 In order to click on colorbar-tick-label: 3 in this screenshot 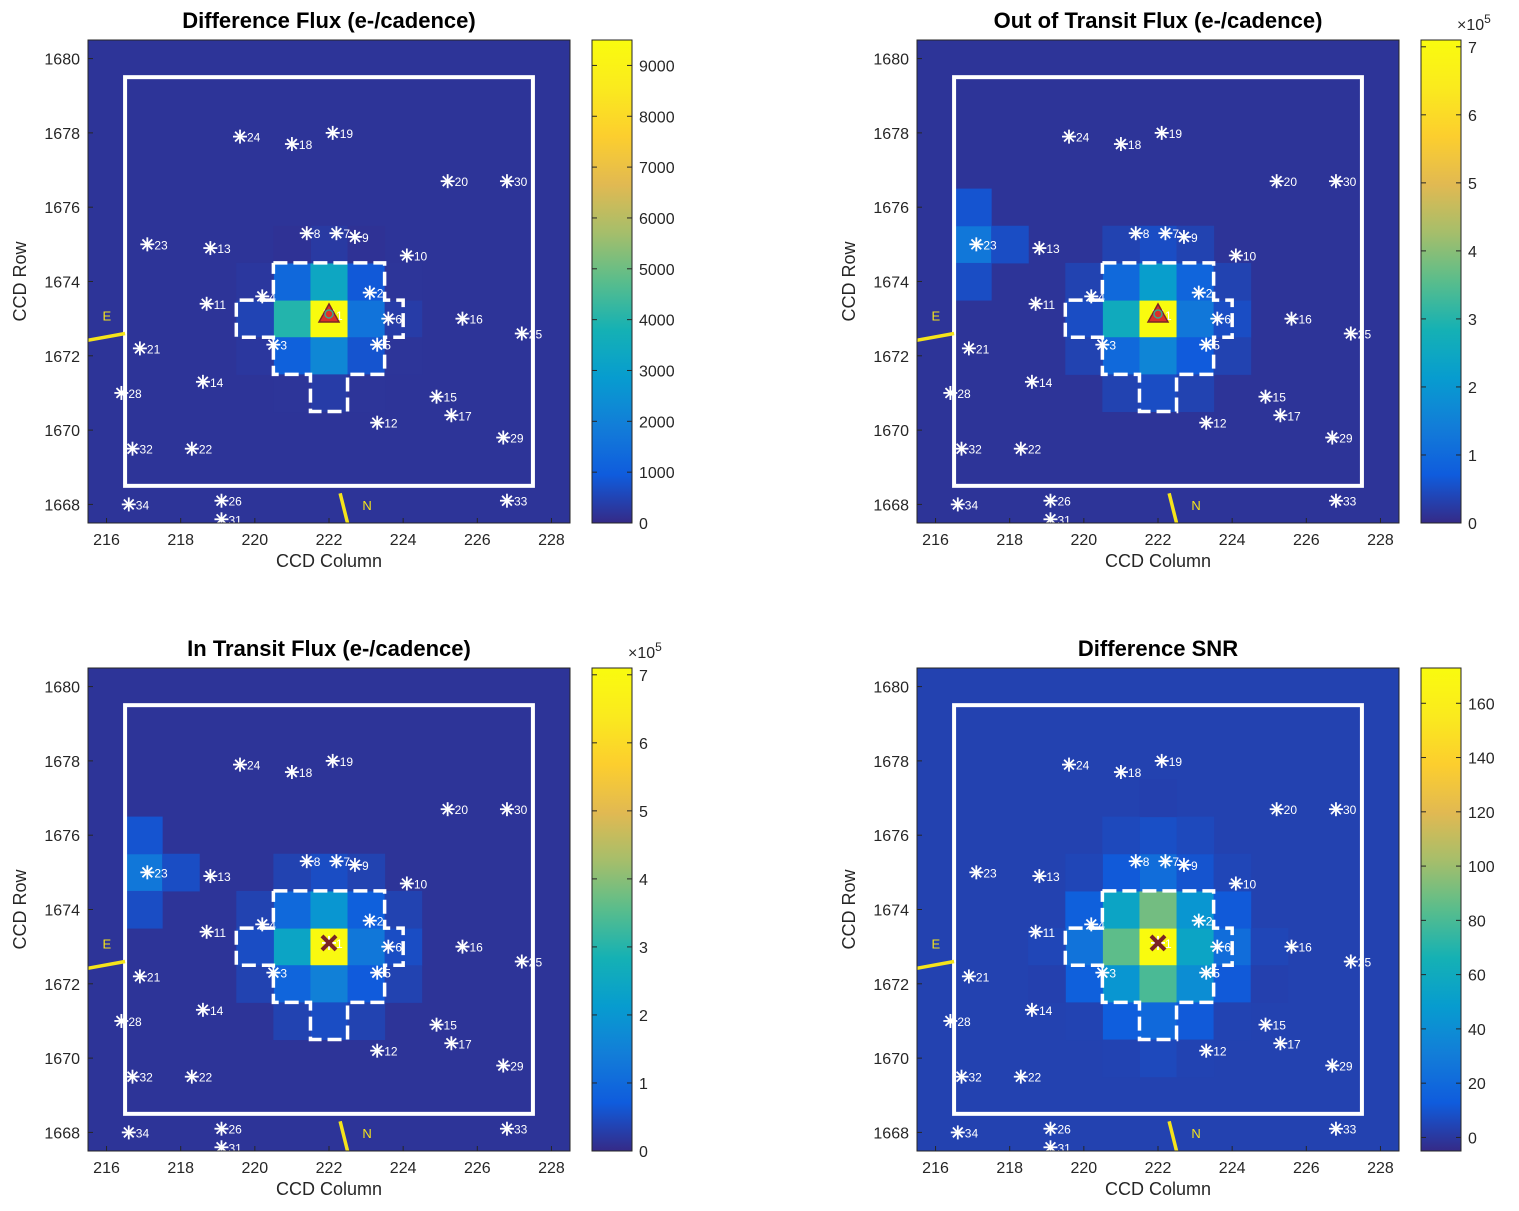, I will do `click(643, 948)`.